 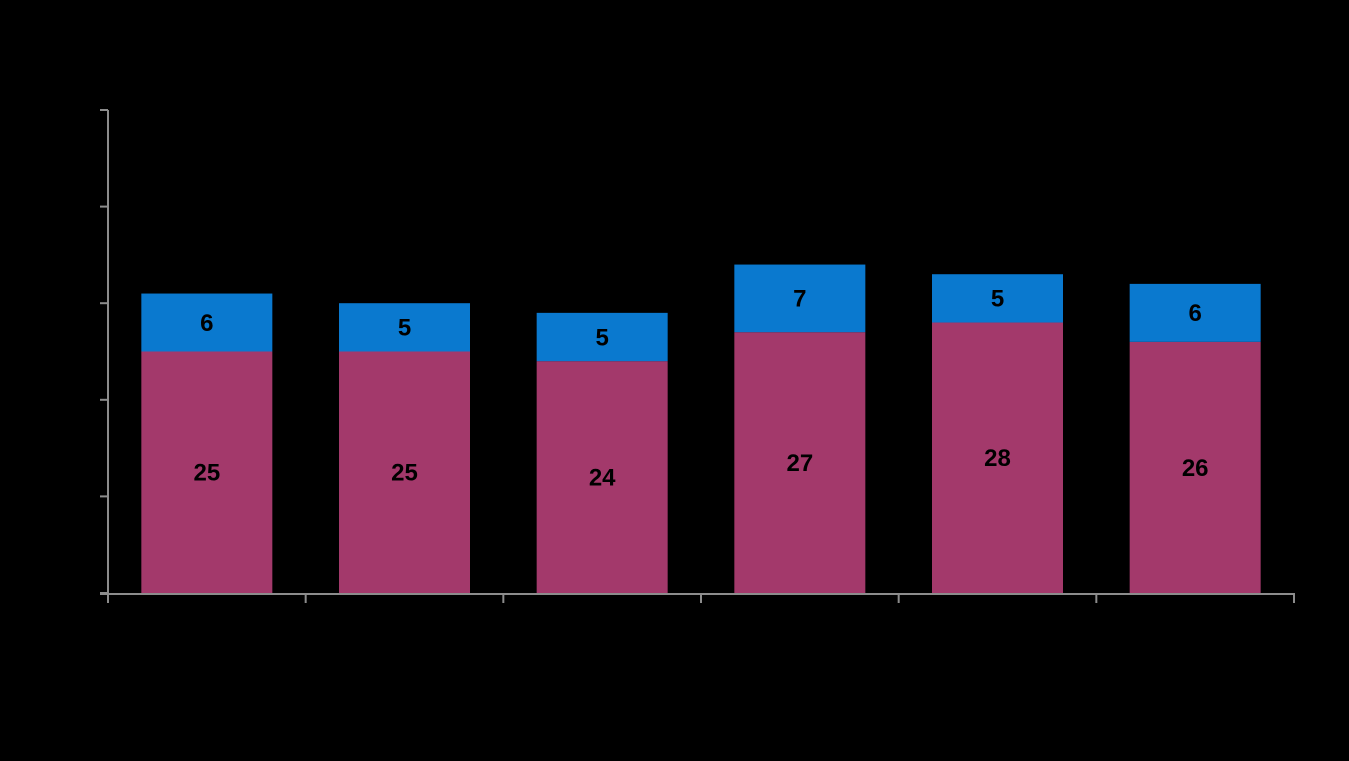 I want to click on data-label: 24, so click(x=602, y=477).